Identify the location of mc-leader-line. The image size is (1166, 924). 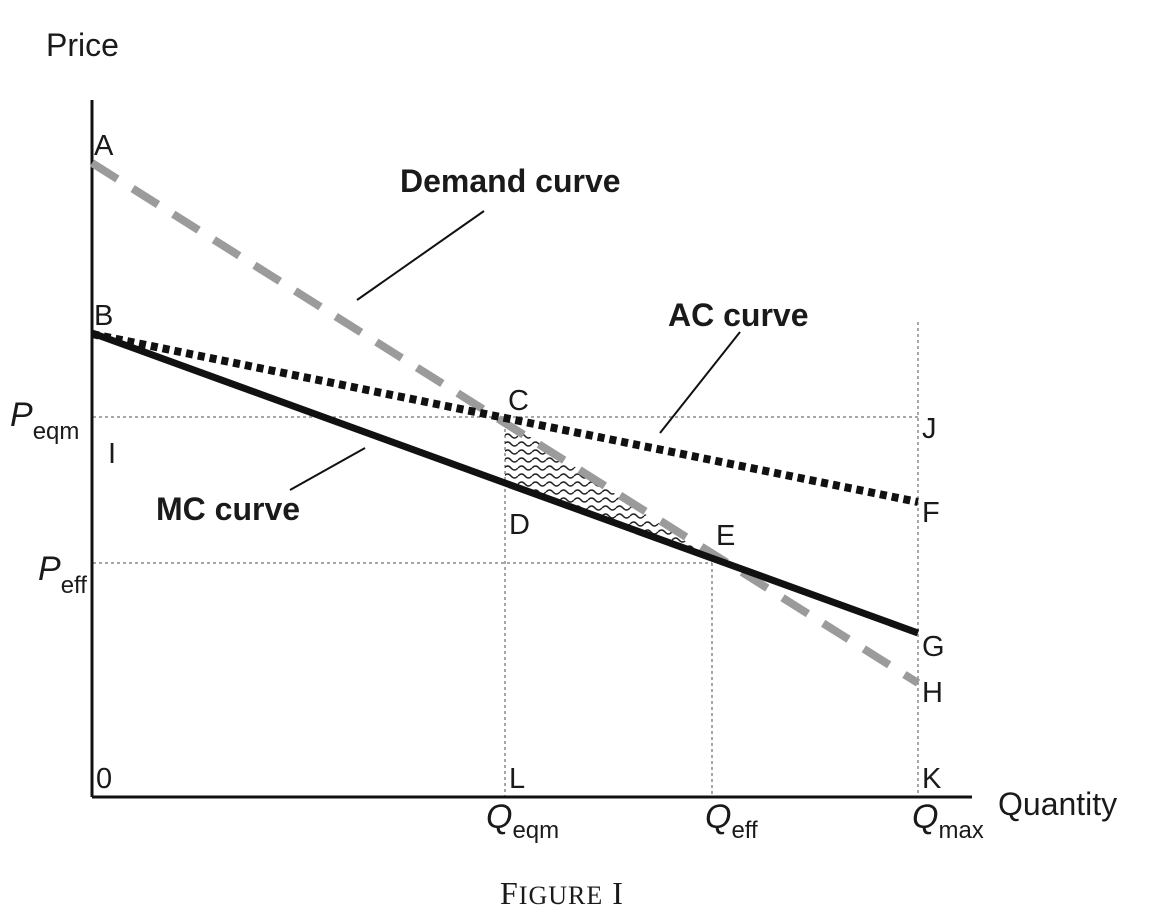
(327, 469).